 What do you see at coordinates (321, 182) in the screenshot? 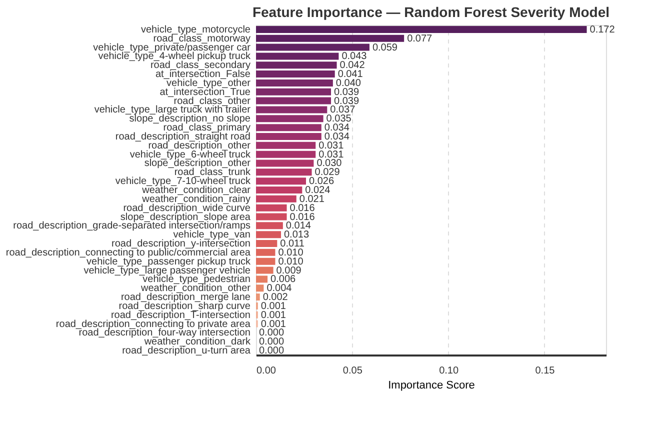
I see `data-label: 0.026` at bounding box center [321, 182].